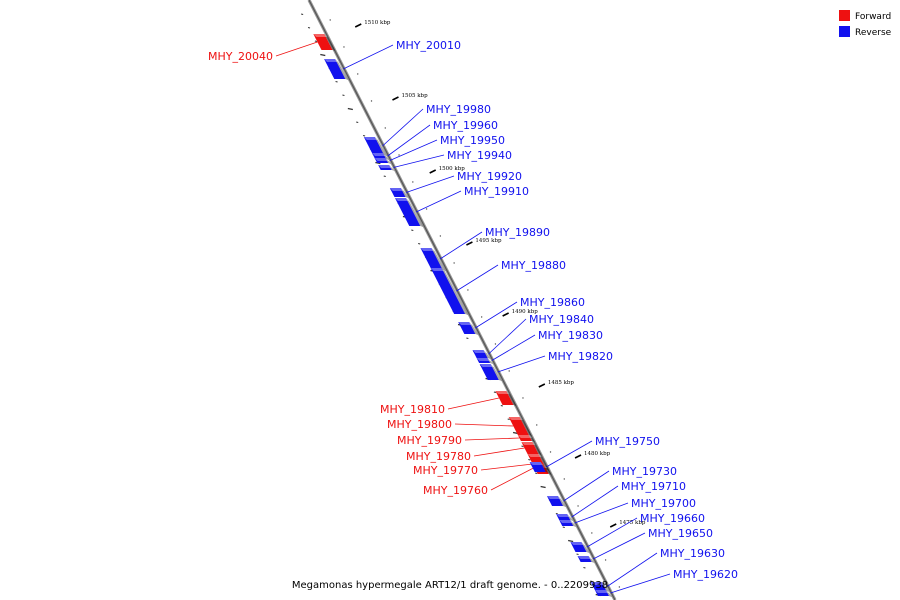 The image size is (900, 600). What do you see at coordinates (377, 23) in the screenshot?
I see `tick-label: 1510 kbp` at bounding box center [377, 23].